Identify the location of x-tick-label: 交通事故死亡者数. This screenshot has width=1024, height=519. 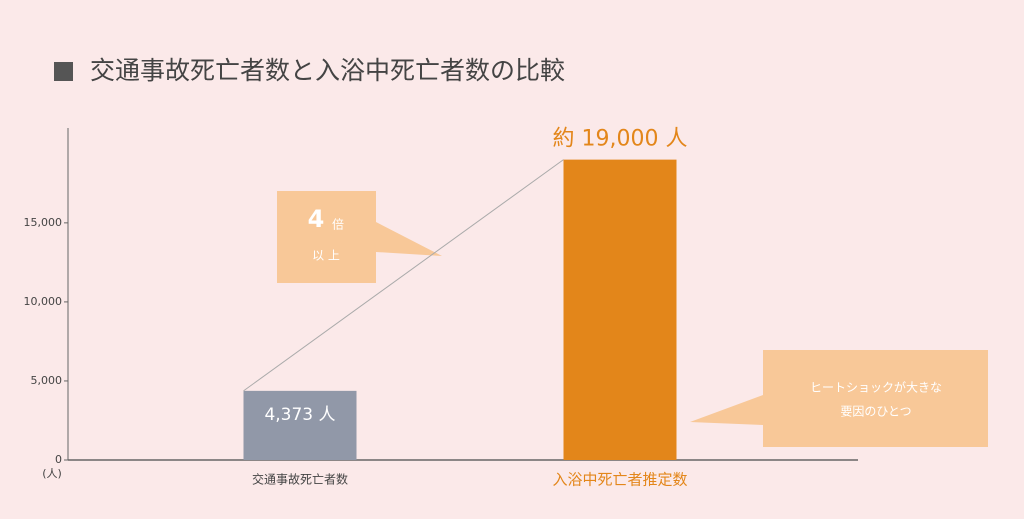
(300, 479).